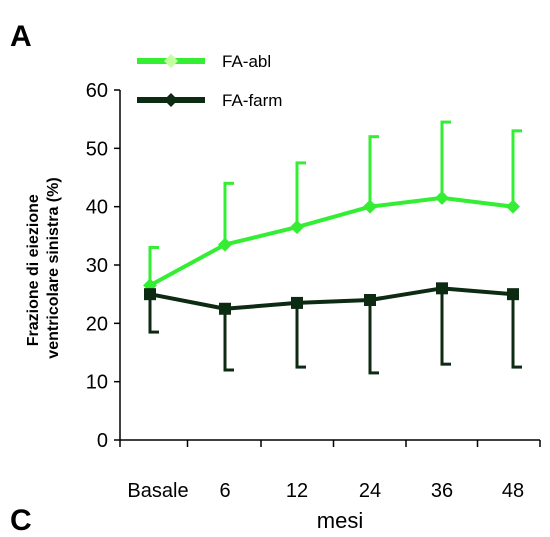 This screenshot has width=550, height=537. Describe the element at coordinates (97, 208) in the screenshot. I see `y-tick-label: 40` at that location.